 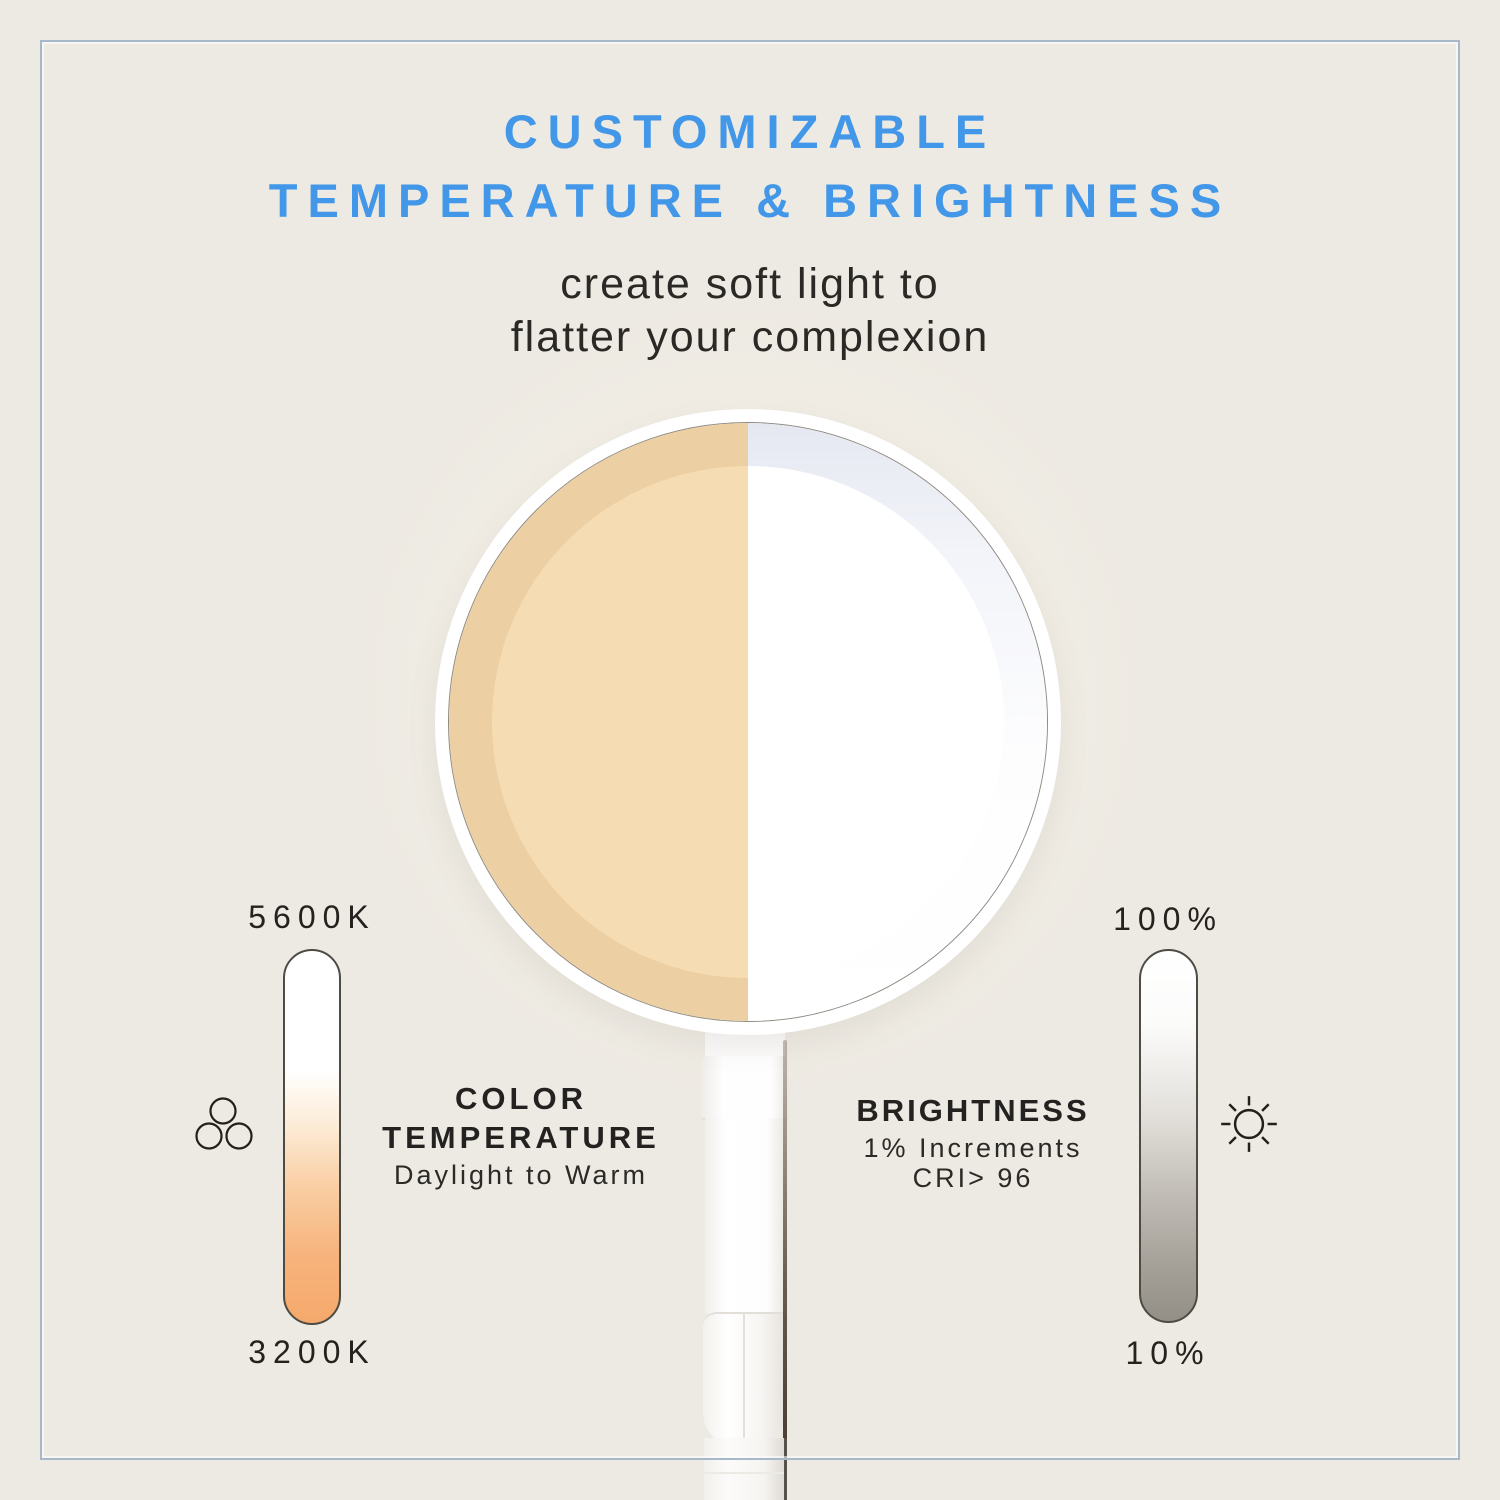 I want to click on cool-light-inner, so click(x=876, y=722).